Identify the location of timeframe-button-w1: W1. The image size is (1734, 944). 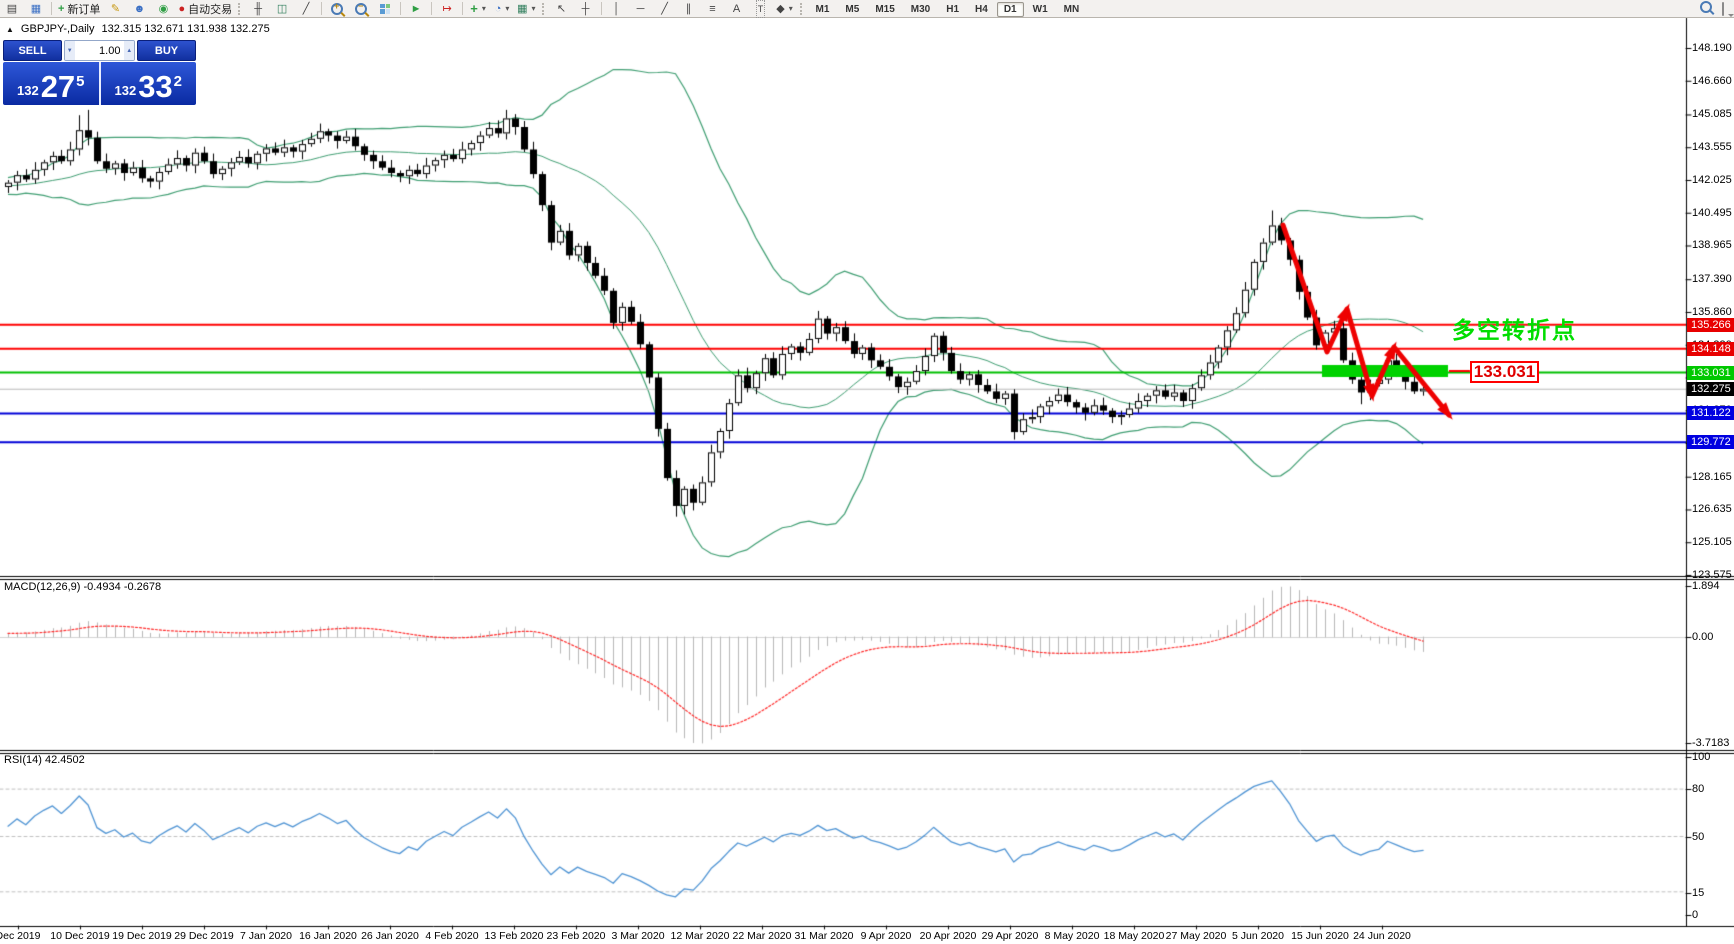
(1040, 9).